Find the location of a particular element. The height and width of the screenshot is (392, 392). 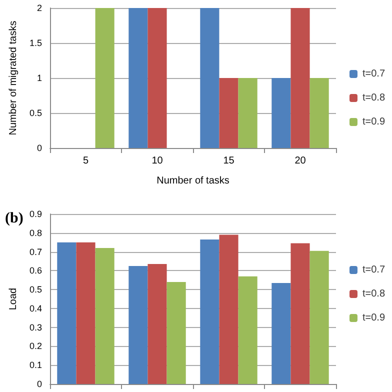

y-axis-title: Load is located at coordinates (14, 299).